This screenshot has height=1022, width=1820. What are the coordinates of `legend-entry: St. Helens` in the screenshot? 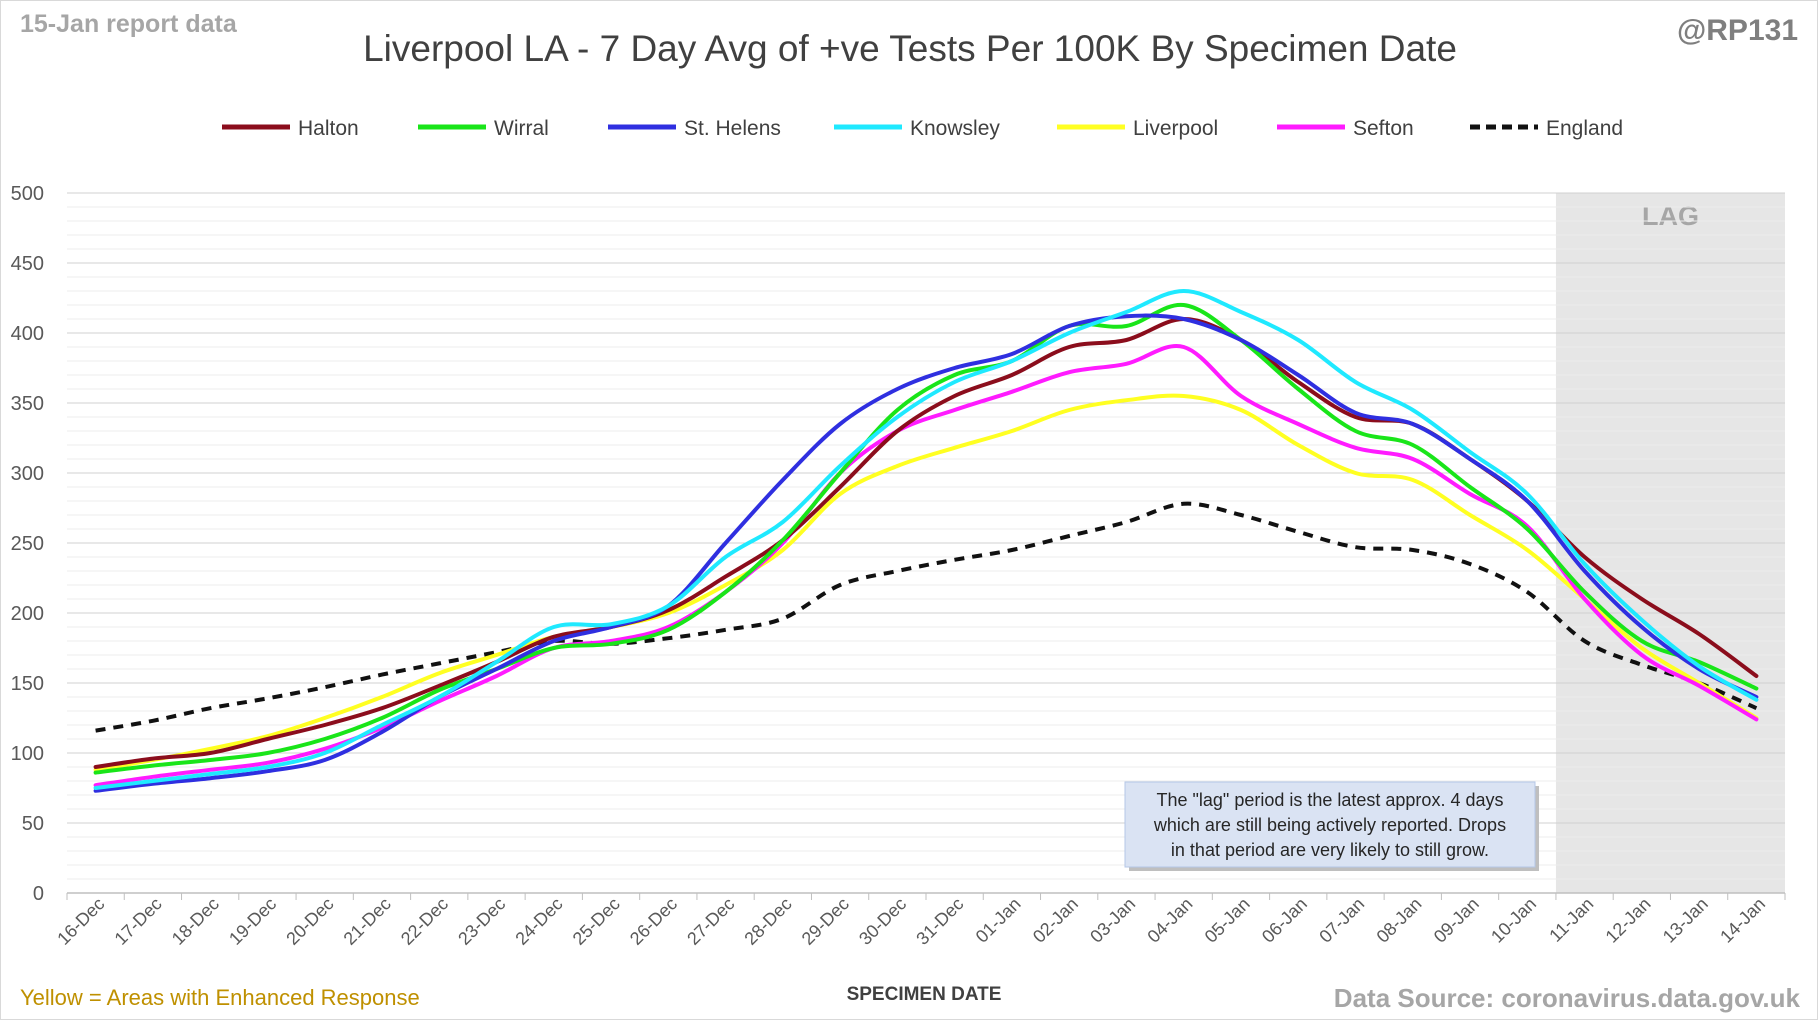 It's located at (732, 128).